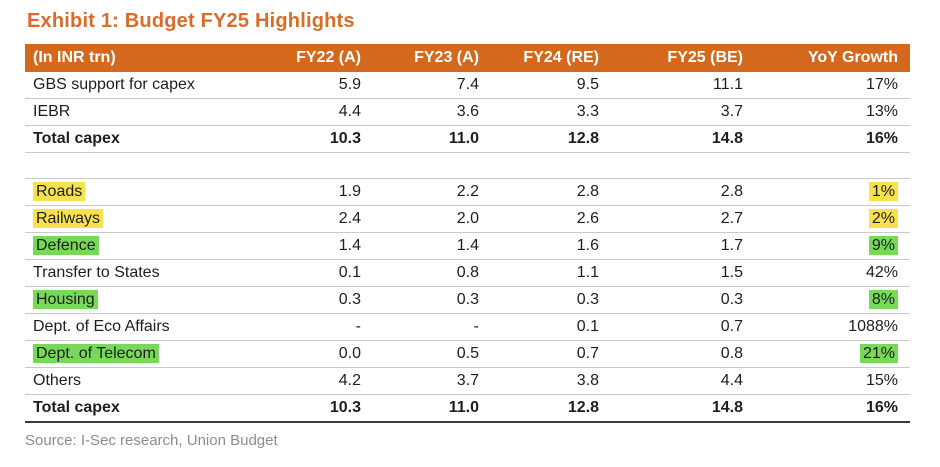 The image size is (940, 467). Describe the element at coordinates (432, 85) in the screenshot. I see `value-cell: 7.4` at that location.